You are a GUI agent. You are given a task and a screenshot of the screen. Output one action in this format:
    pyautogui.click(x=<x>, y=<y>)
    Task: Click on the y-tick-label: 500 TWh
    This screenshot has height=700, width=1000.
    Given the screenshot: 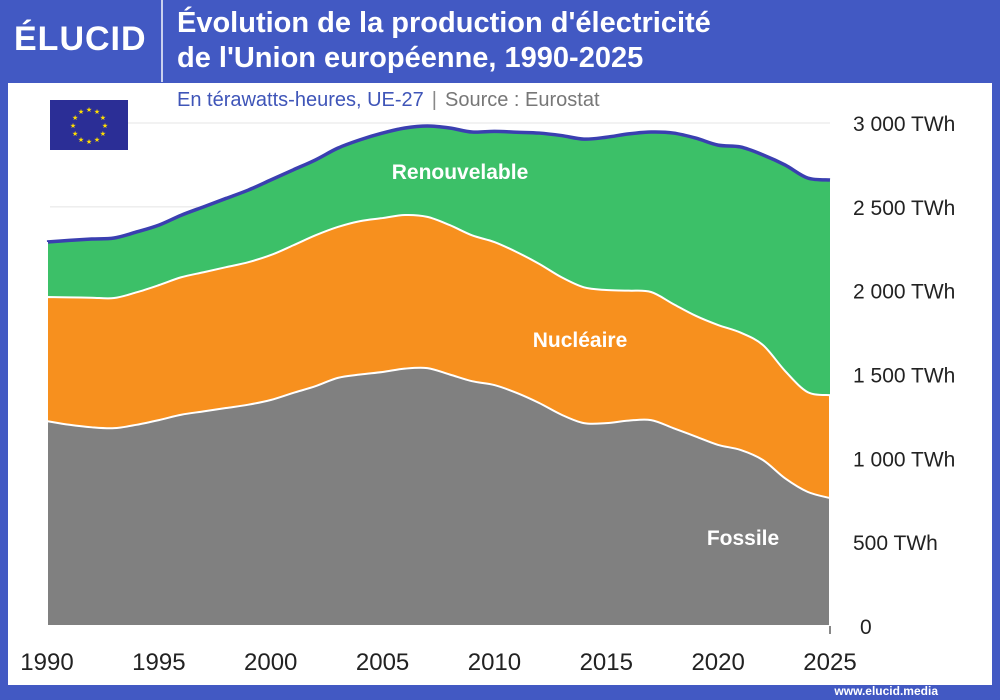 What is the action you would take?
    pyautogui.click(x=895, y=543)
    